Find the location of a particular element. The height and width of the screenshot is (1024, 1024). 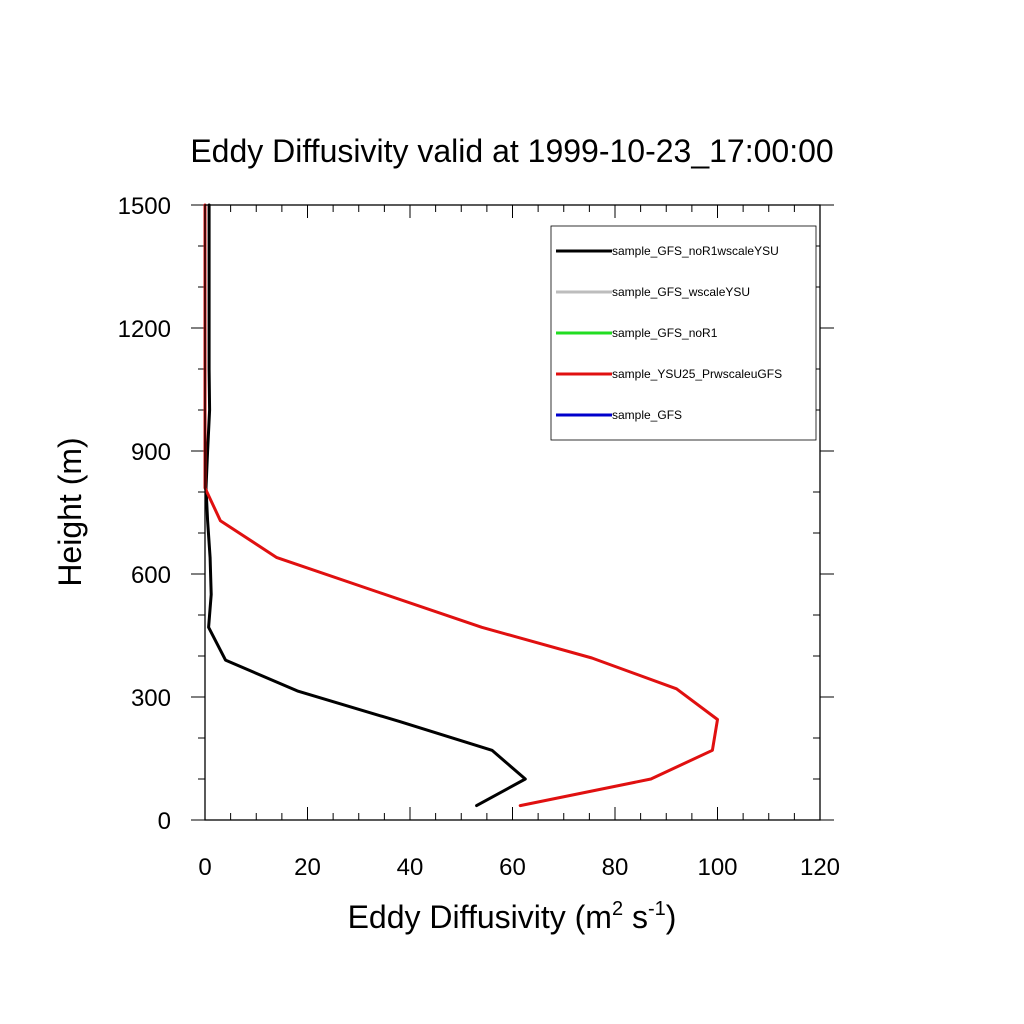

legend-label-sample_GFS_noR1: sample_GFS_noR1 is located at coordinates (665, 333).